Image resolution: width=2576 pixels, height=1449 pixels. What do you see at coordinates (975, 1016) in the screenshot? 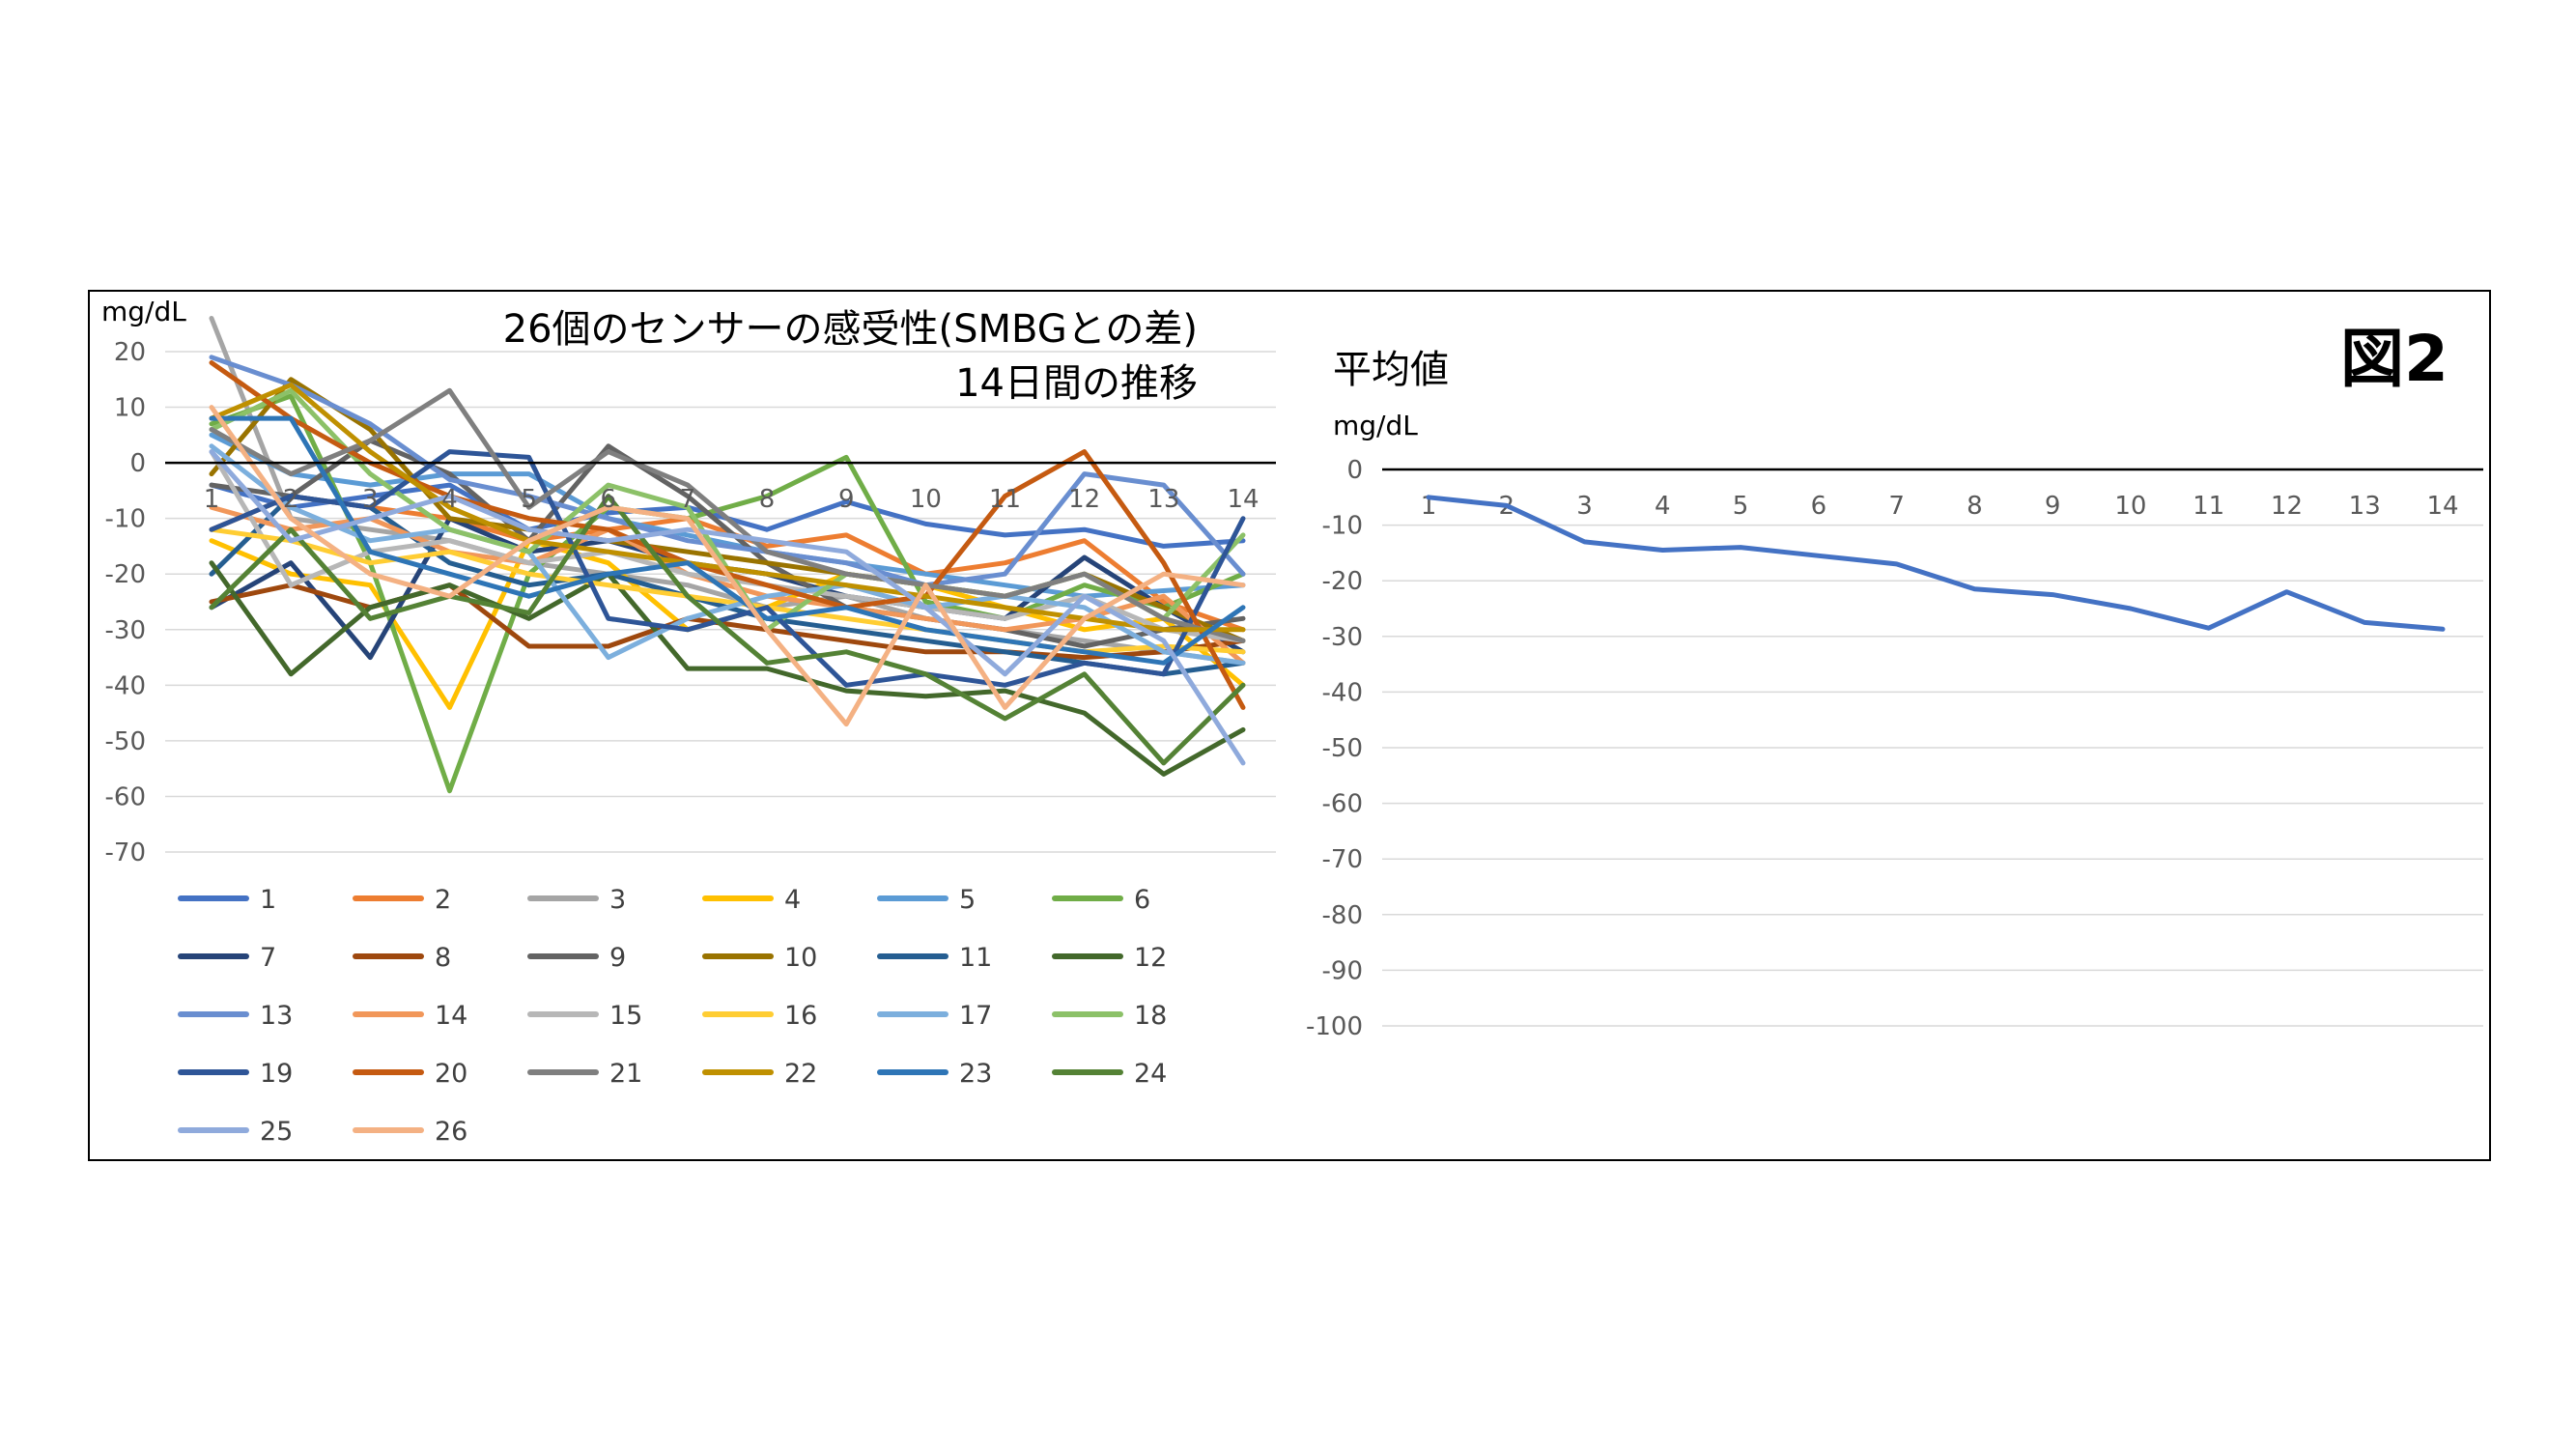
I see `legend-label: 17` at bounding box center [975, 1016].